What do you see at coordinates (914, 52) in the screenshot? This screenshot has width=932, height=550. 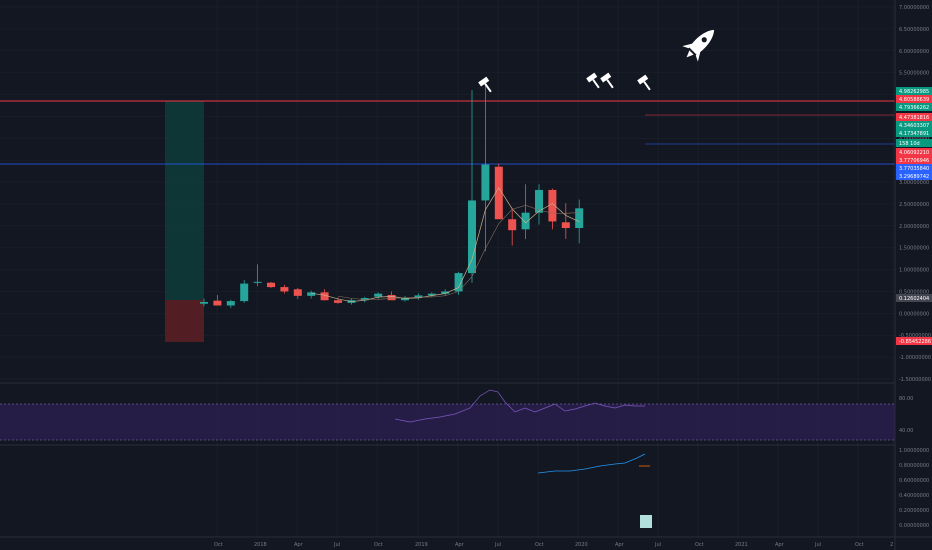 I see `price-axis-label: 6.00000000` at bounding box center [914, 52].